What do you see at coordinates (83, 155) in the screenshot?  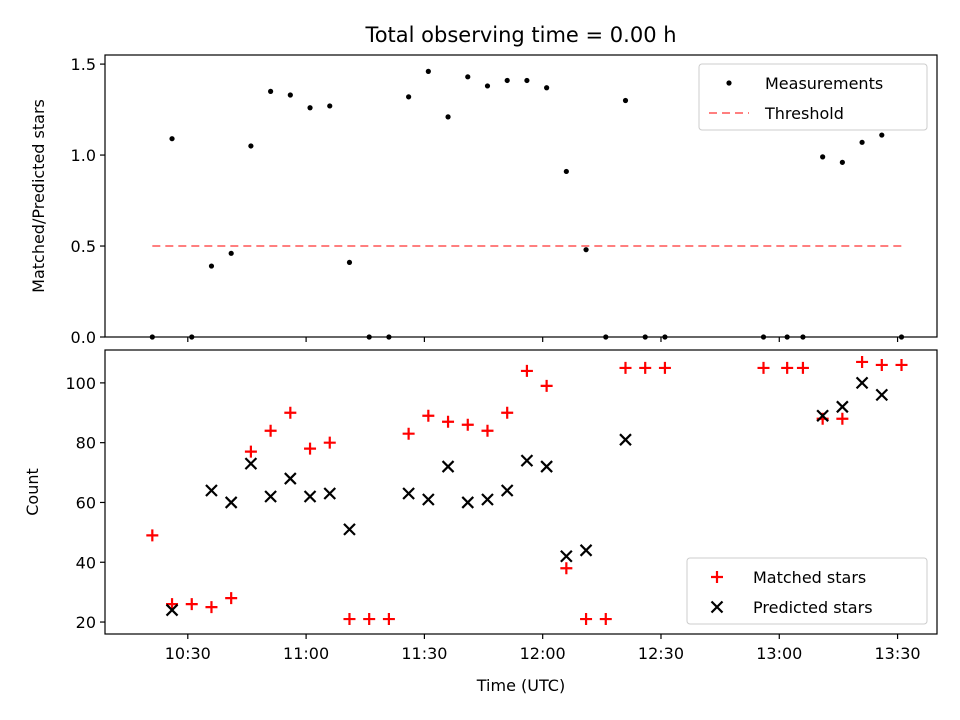 I see `y-tick-label: 1.0` at bounding box center [83, 155].